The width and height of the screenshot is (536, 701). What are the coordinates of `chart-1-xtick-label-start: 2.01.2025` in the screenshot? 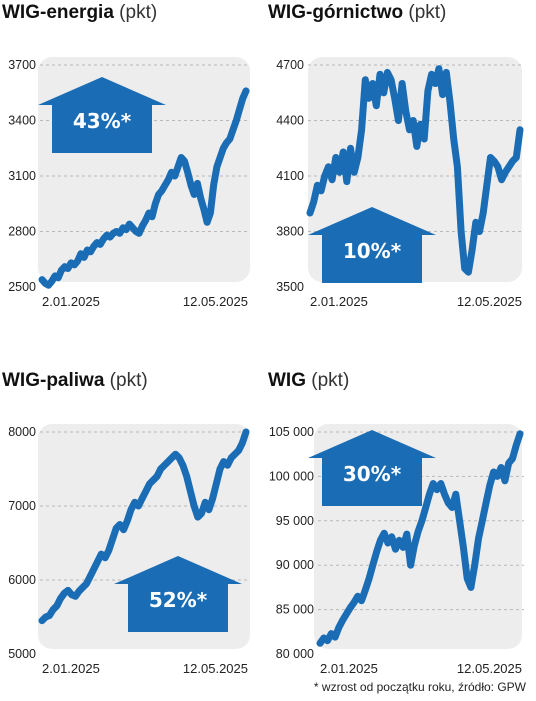 It's located at (71, 301).